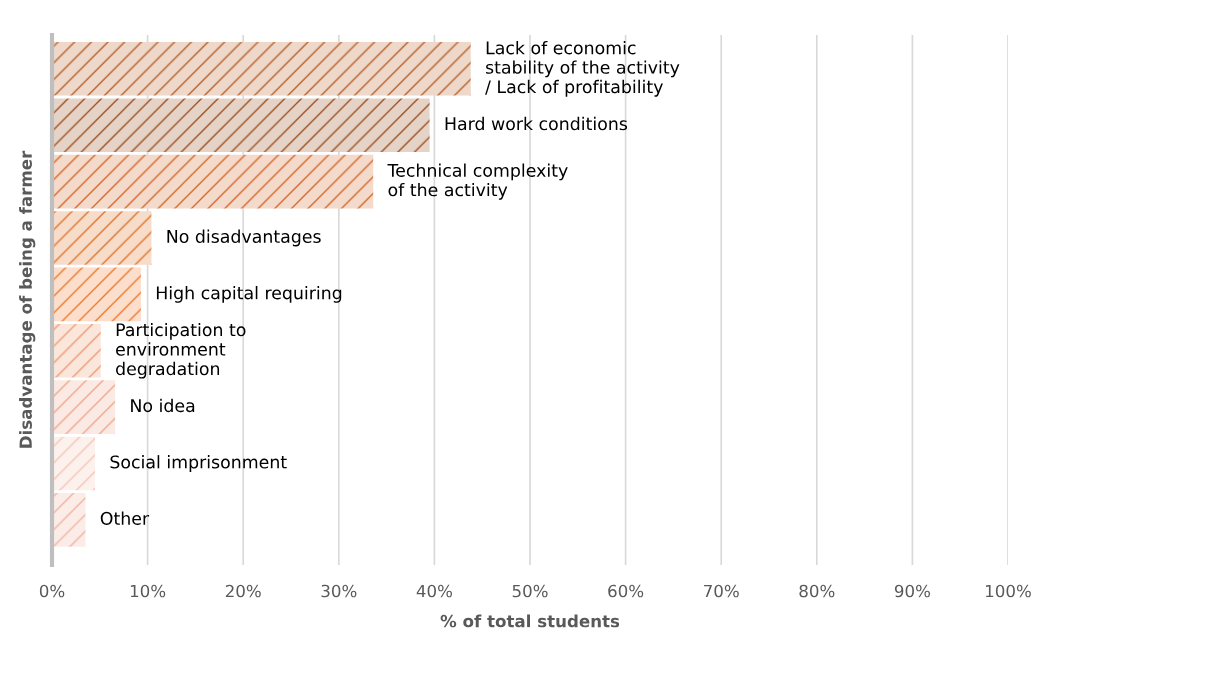  What do you see at coordinates (243, 591) in the screenshot?
I see `x-tick-label: 20%` at bounding box center [243, 591].